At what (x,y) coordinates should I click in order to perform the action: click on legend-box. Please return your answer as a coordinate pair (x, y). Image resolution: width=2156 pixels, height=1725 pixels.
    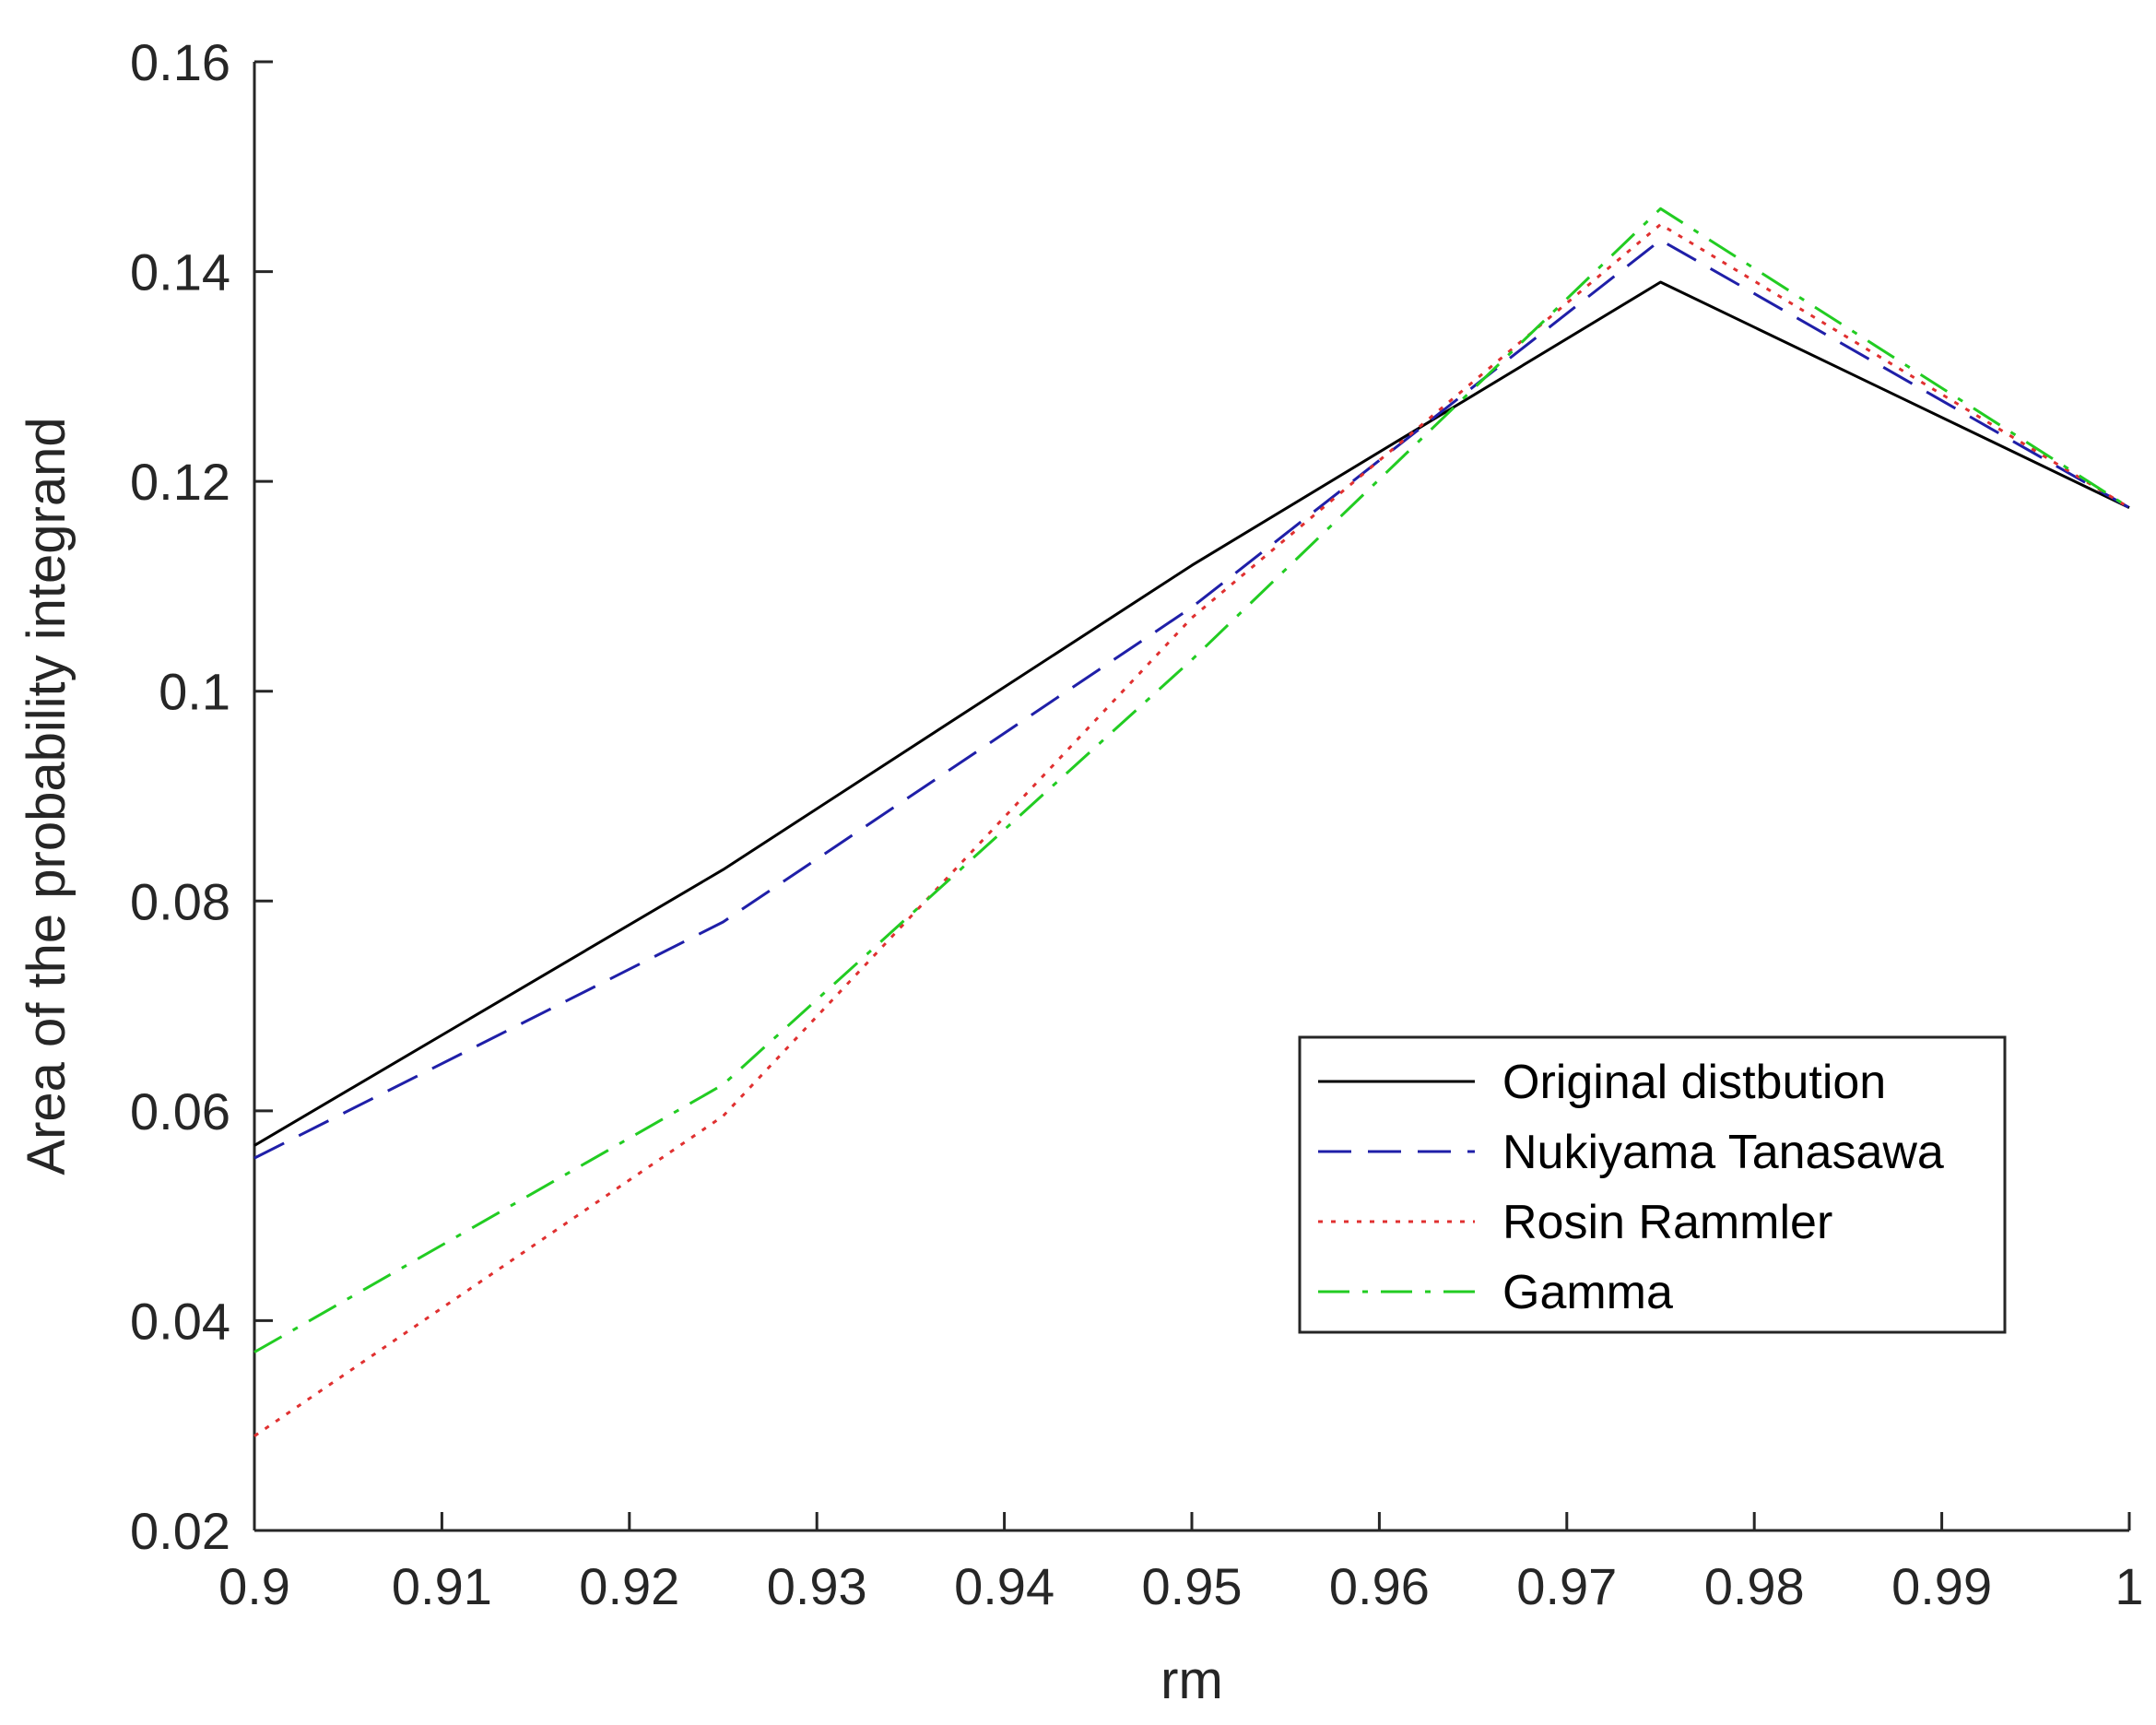
    Looking at the image, I should click on (1652, 1184).